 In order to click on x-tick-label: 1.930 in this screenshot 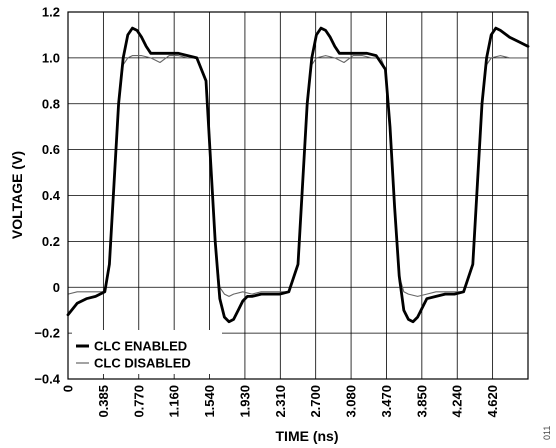, I will do `click(244, 401)`.